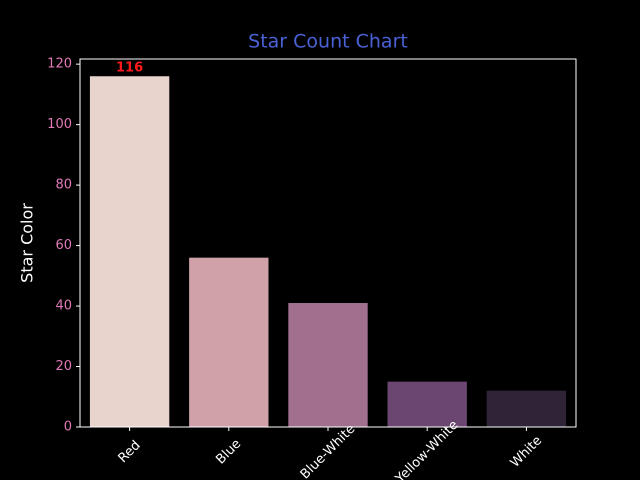 The width and height of the screenshot is (640, 480). Describe the element at coordinates (129, 68) in the screenshot. I see `value-label: 116` at that location.